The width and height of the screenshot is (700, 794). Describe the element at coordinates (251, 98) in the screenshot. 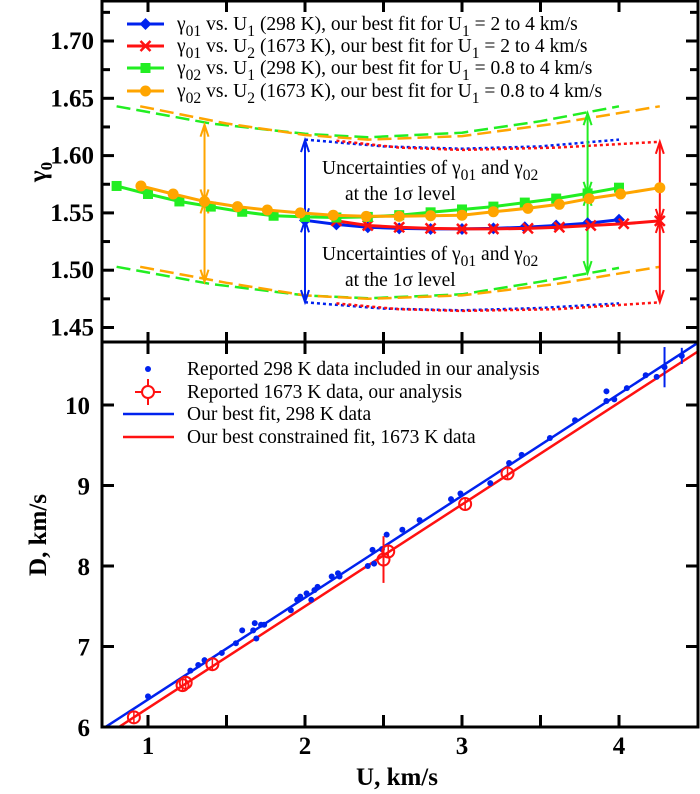

I see `subscript-text: 2` at that location.